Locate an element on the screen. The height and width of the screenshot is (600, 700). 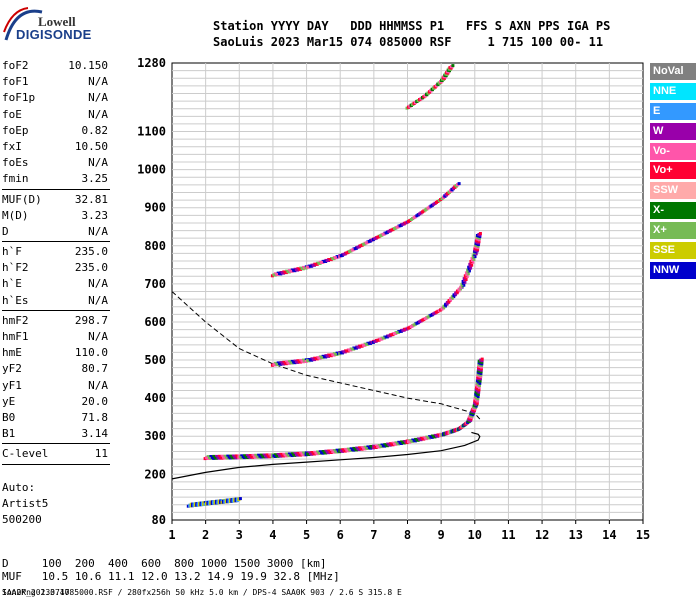
x-tick-label: 9 is located at coordinates (441, 535).